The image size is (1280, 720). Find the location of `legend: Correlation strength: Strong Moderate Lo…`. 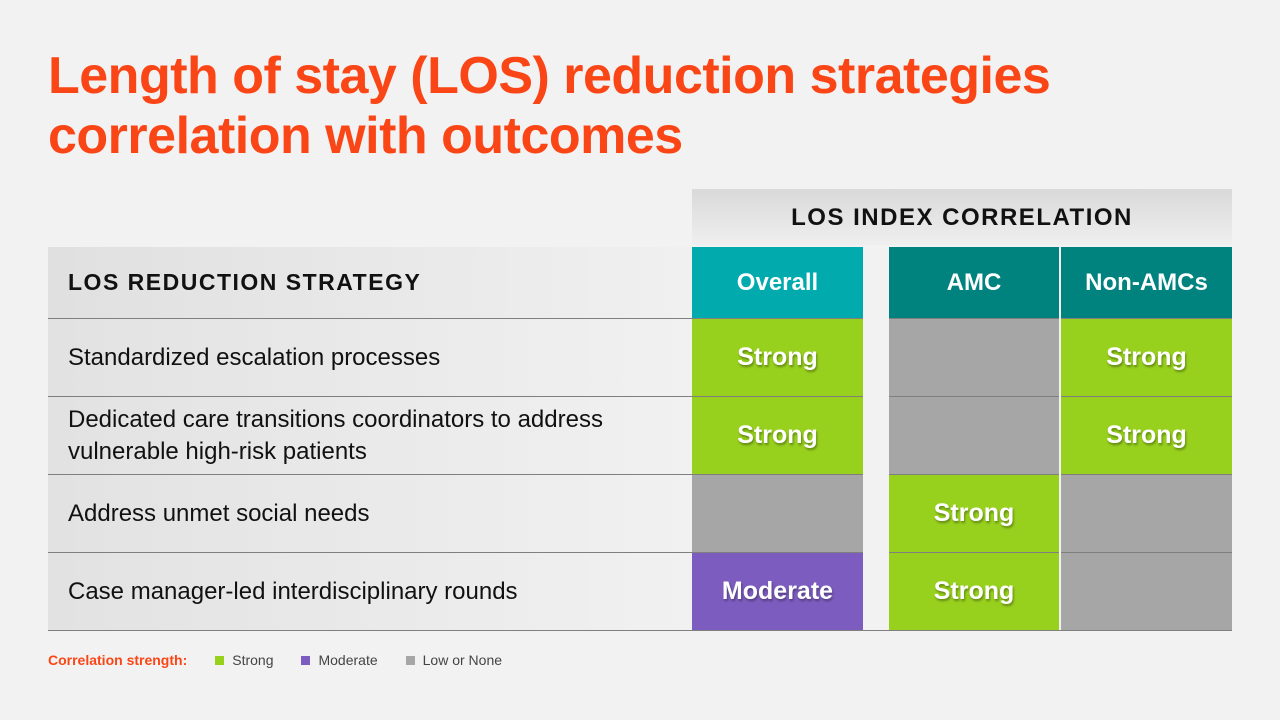

legend: Correlation strength: Strong Moderate Lo… is located at coordinates (289, 660).